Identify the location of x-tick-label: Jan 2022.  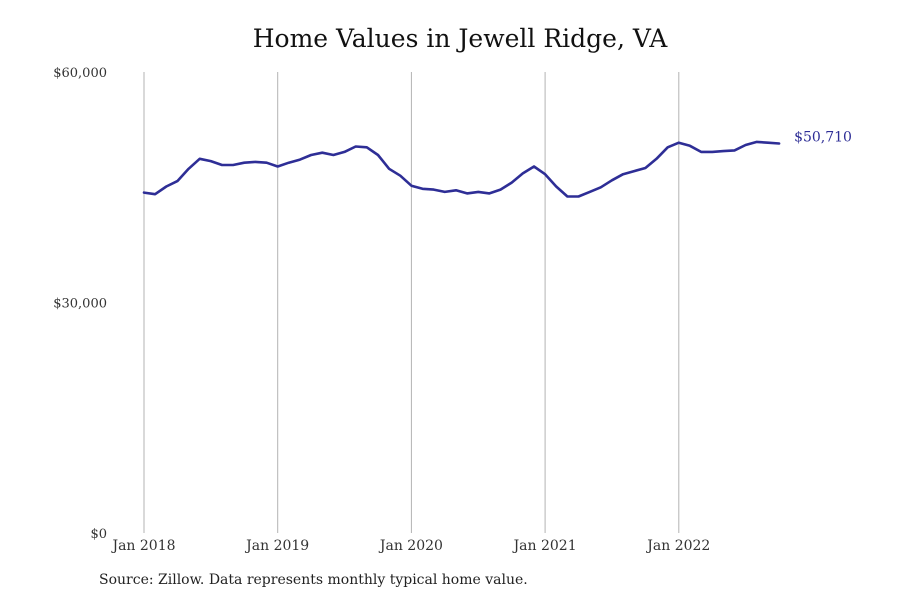
(677, 546).